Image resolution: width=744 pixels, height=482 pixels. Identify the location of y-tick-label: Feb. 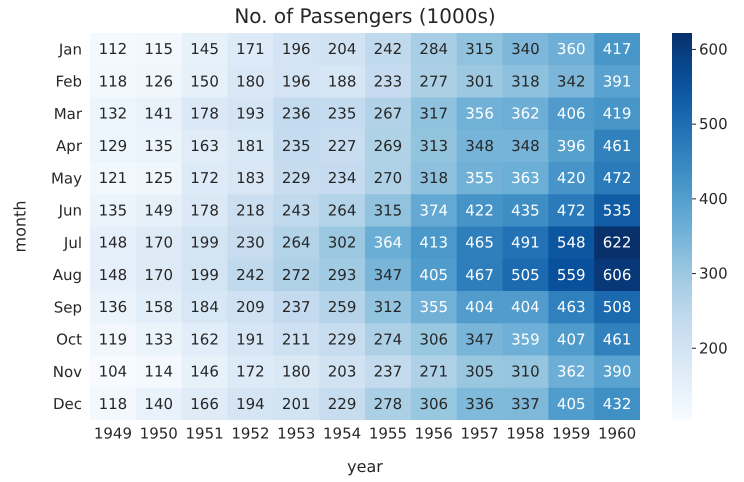
(68, 81).